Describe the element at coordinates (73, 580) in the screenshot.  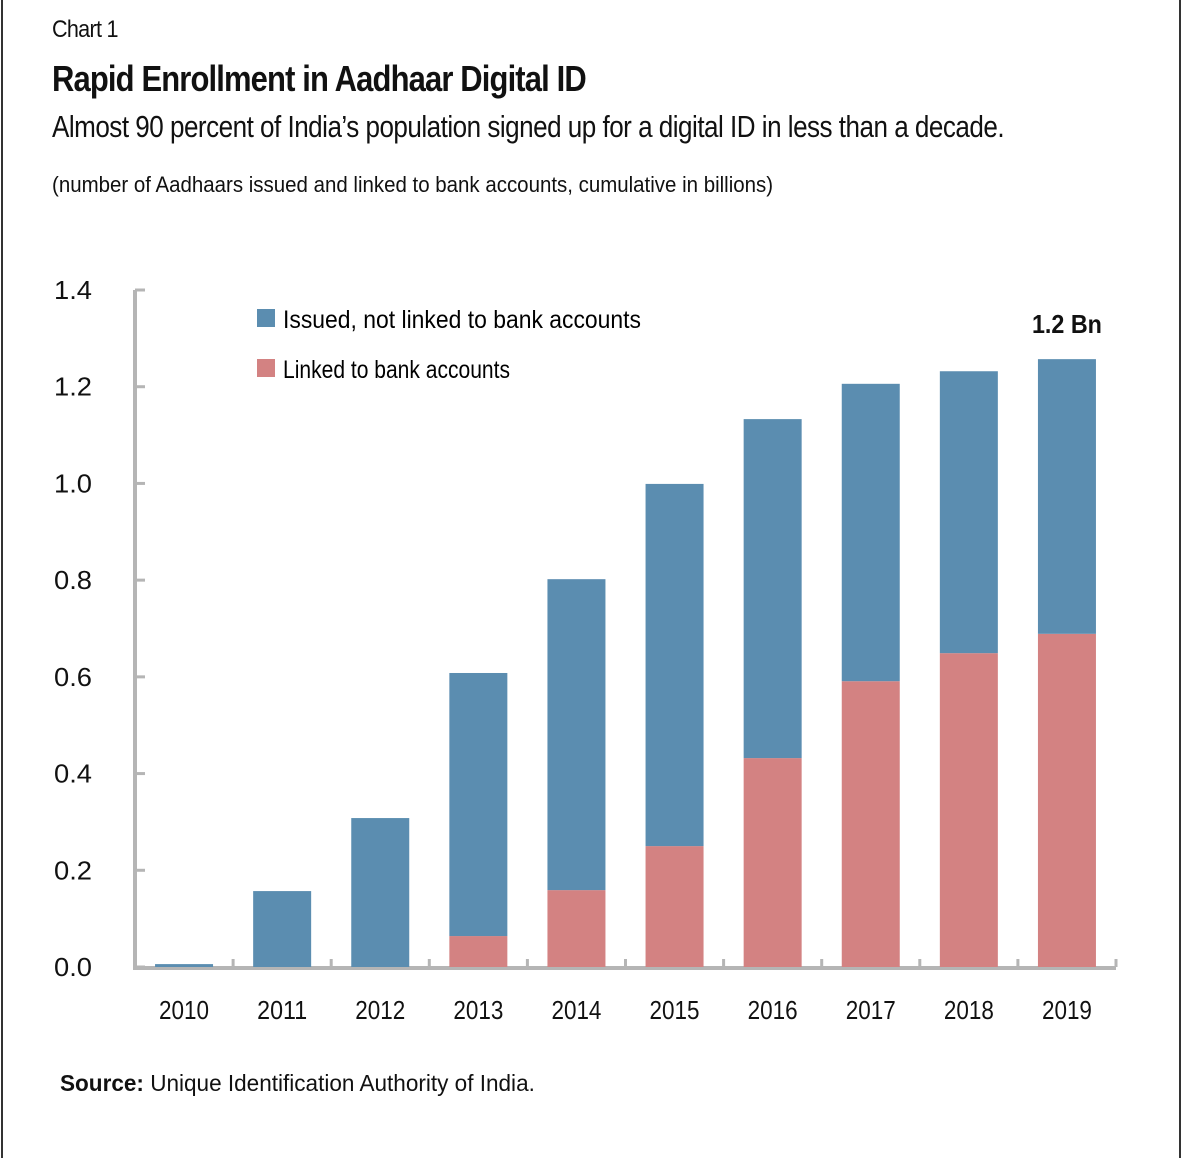
I see `y-tick-label: 0.8` at that location.